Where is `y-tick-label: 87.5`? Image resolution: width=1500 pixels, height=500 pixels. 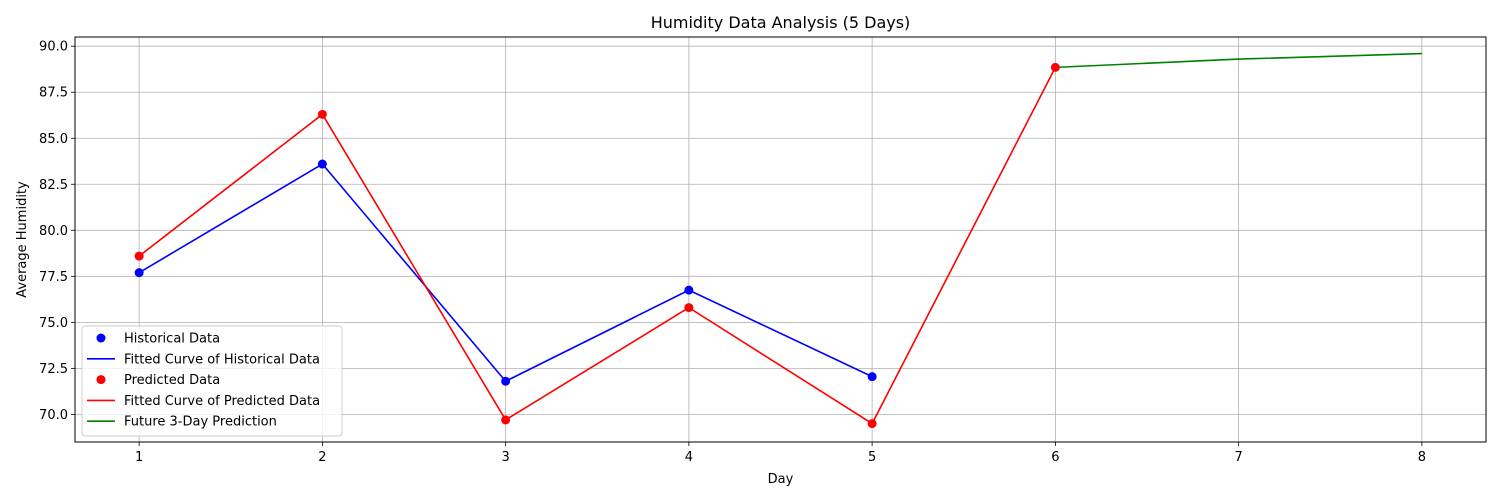 y-tick-label: 87.5 is located at coordinates (53, 93).